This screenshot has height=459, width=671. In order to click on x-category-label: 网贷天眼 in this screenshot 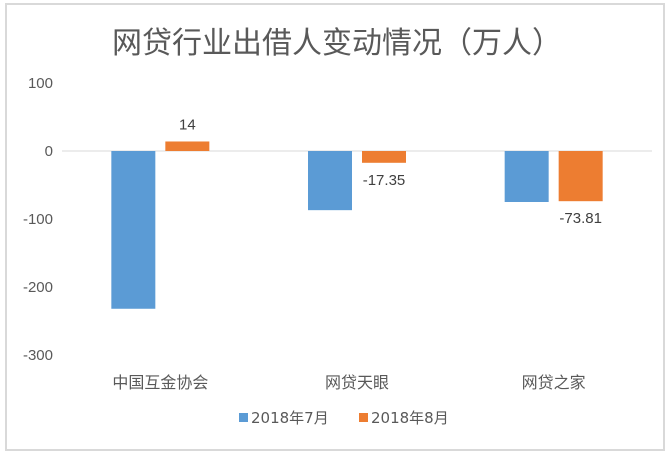, I will do `click(357, 382)`.